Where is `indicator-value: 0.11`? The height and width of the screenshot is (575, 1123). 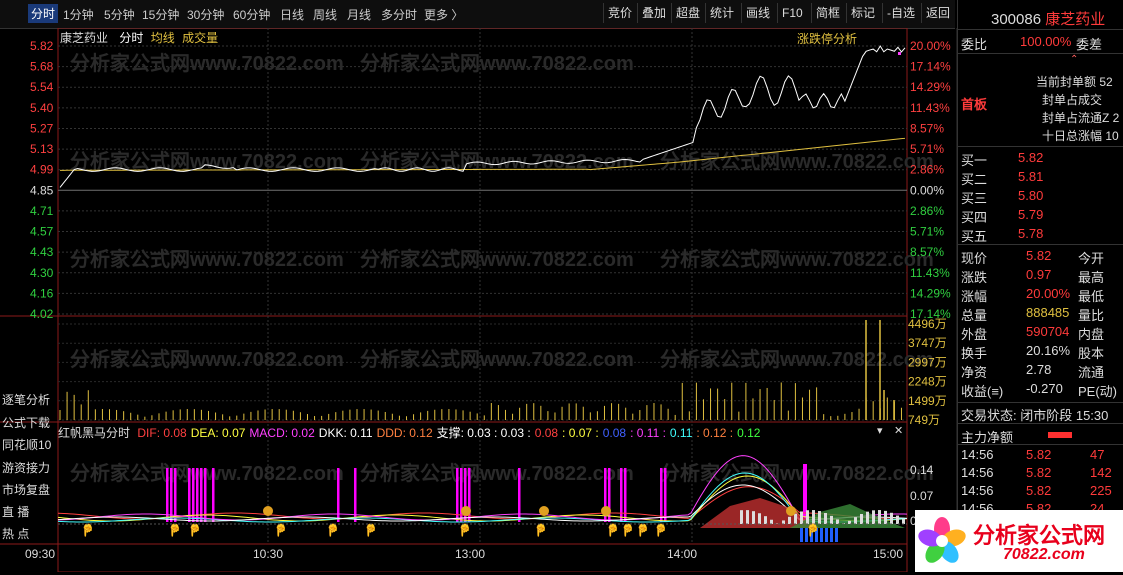
indicator-value: 0.11 is located at coordinates (681, 433).